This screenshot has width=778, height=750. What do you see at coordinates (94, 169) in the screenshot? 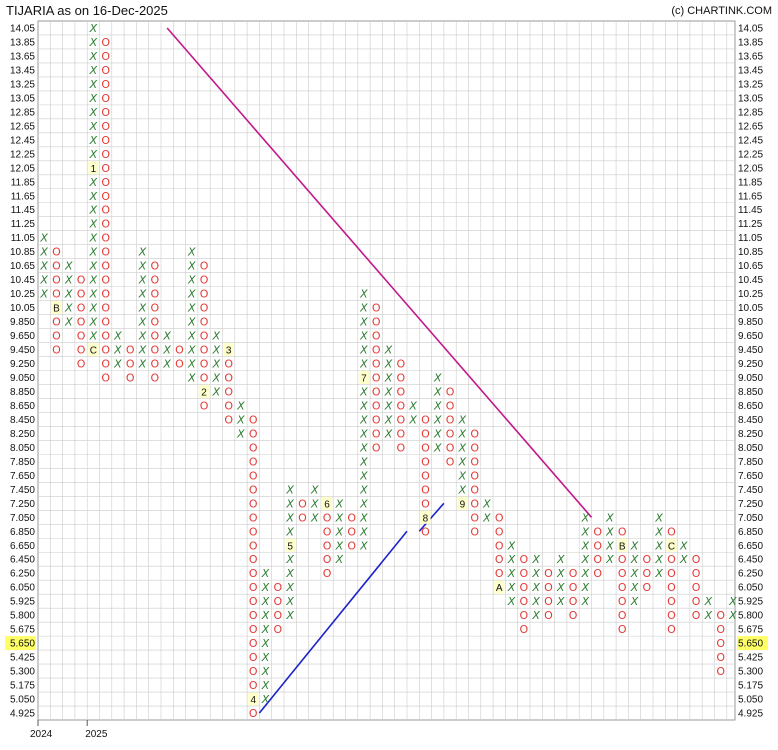
I see `month-marker: 1` at bounding box center [94, 169].